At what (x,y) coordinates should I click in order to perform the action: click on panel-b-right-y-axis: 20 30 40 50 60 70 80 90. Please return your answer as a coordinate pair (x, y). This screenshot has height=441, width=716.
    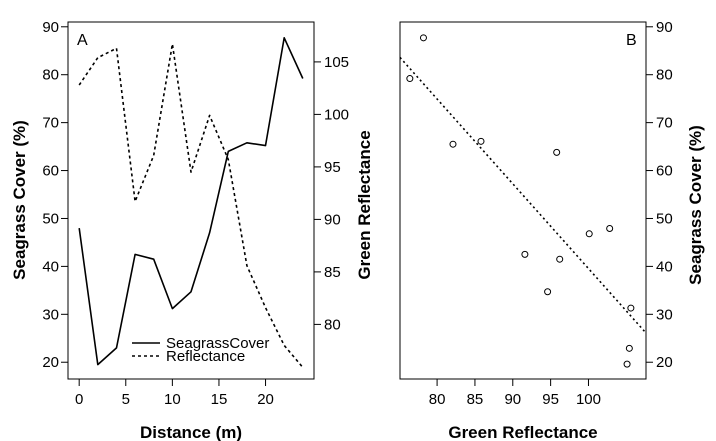
    Looking at the image, I should click on (659, 195).